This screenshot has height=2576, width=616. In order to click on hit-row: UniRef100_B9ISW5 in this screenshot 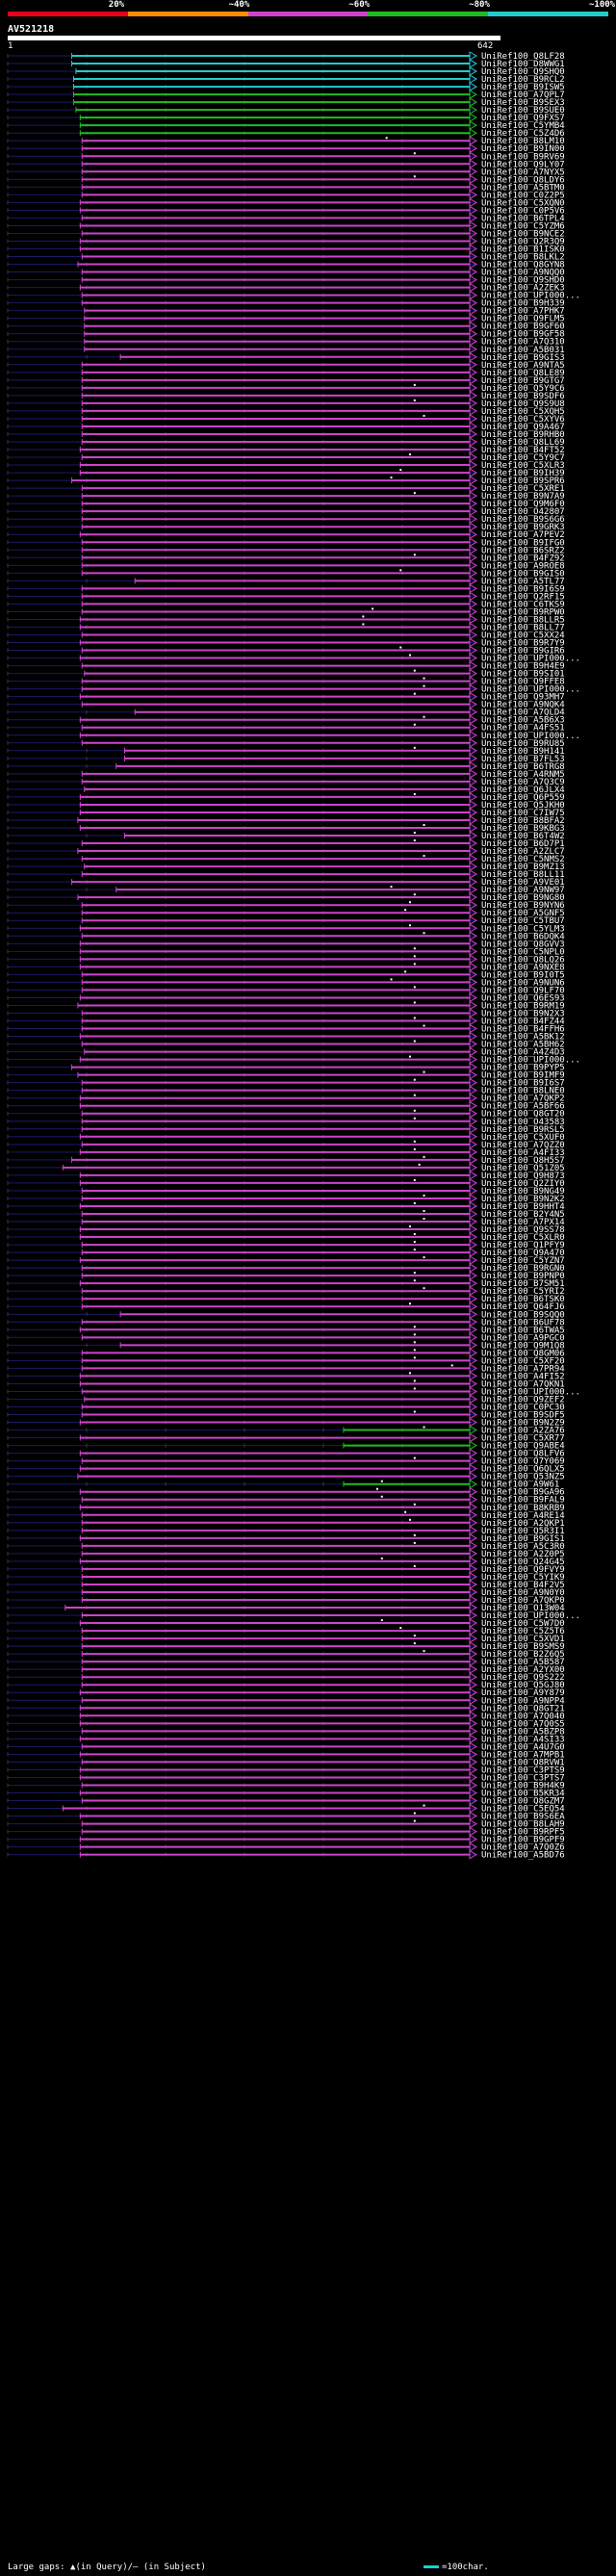, I will do `click(286, 87)`.